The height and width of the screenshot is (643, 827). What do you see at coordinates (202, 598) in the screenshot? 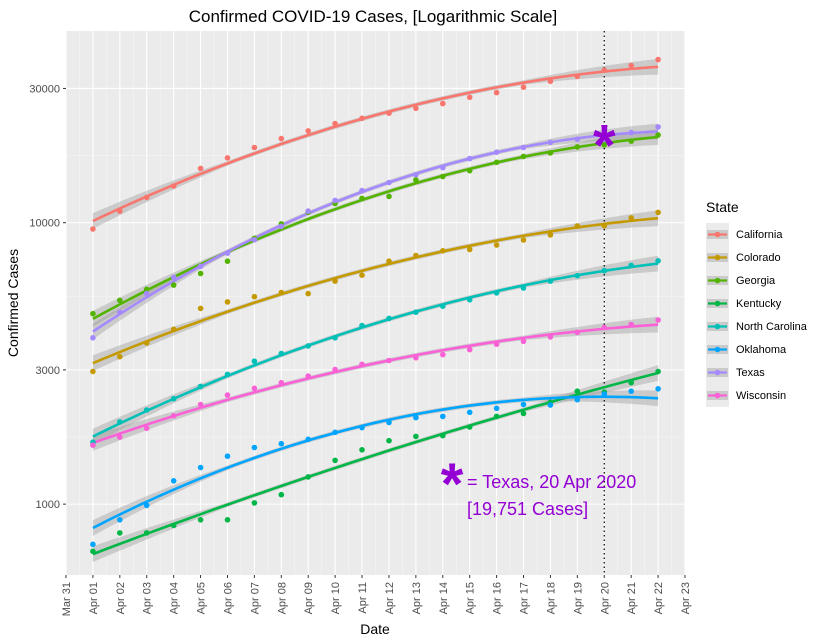
I see `x-tick-label: Apr 05` at bounding box center [202, 598].